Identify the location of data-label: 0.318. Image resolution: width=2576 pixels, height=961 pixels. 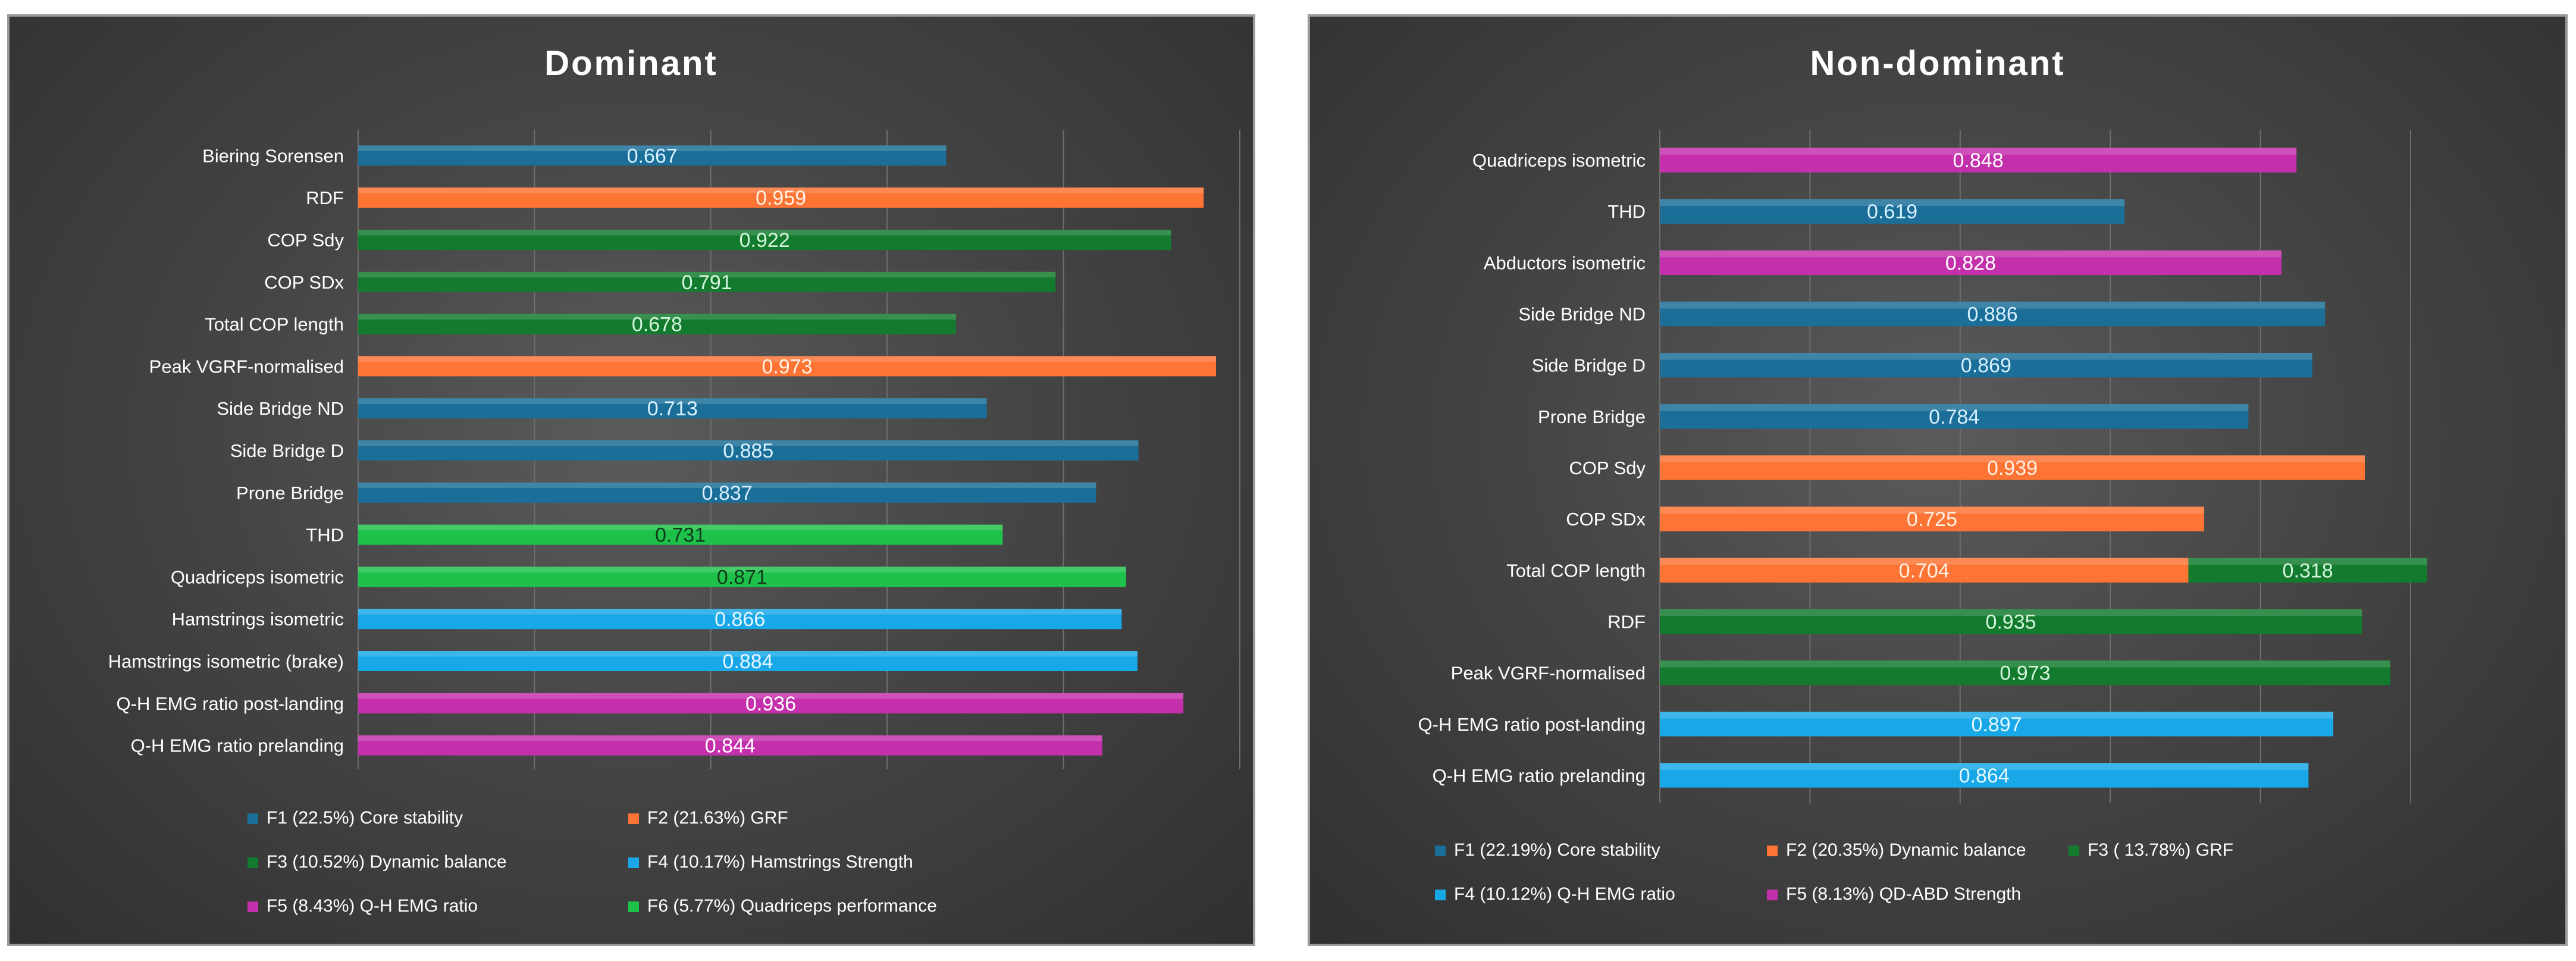
(2308, 571).